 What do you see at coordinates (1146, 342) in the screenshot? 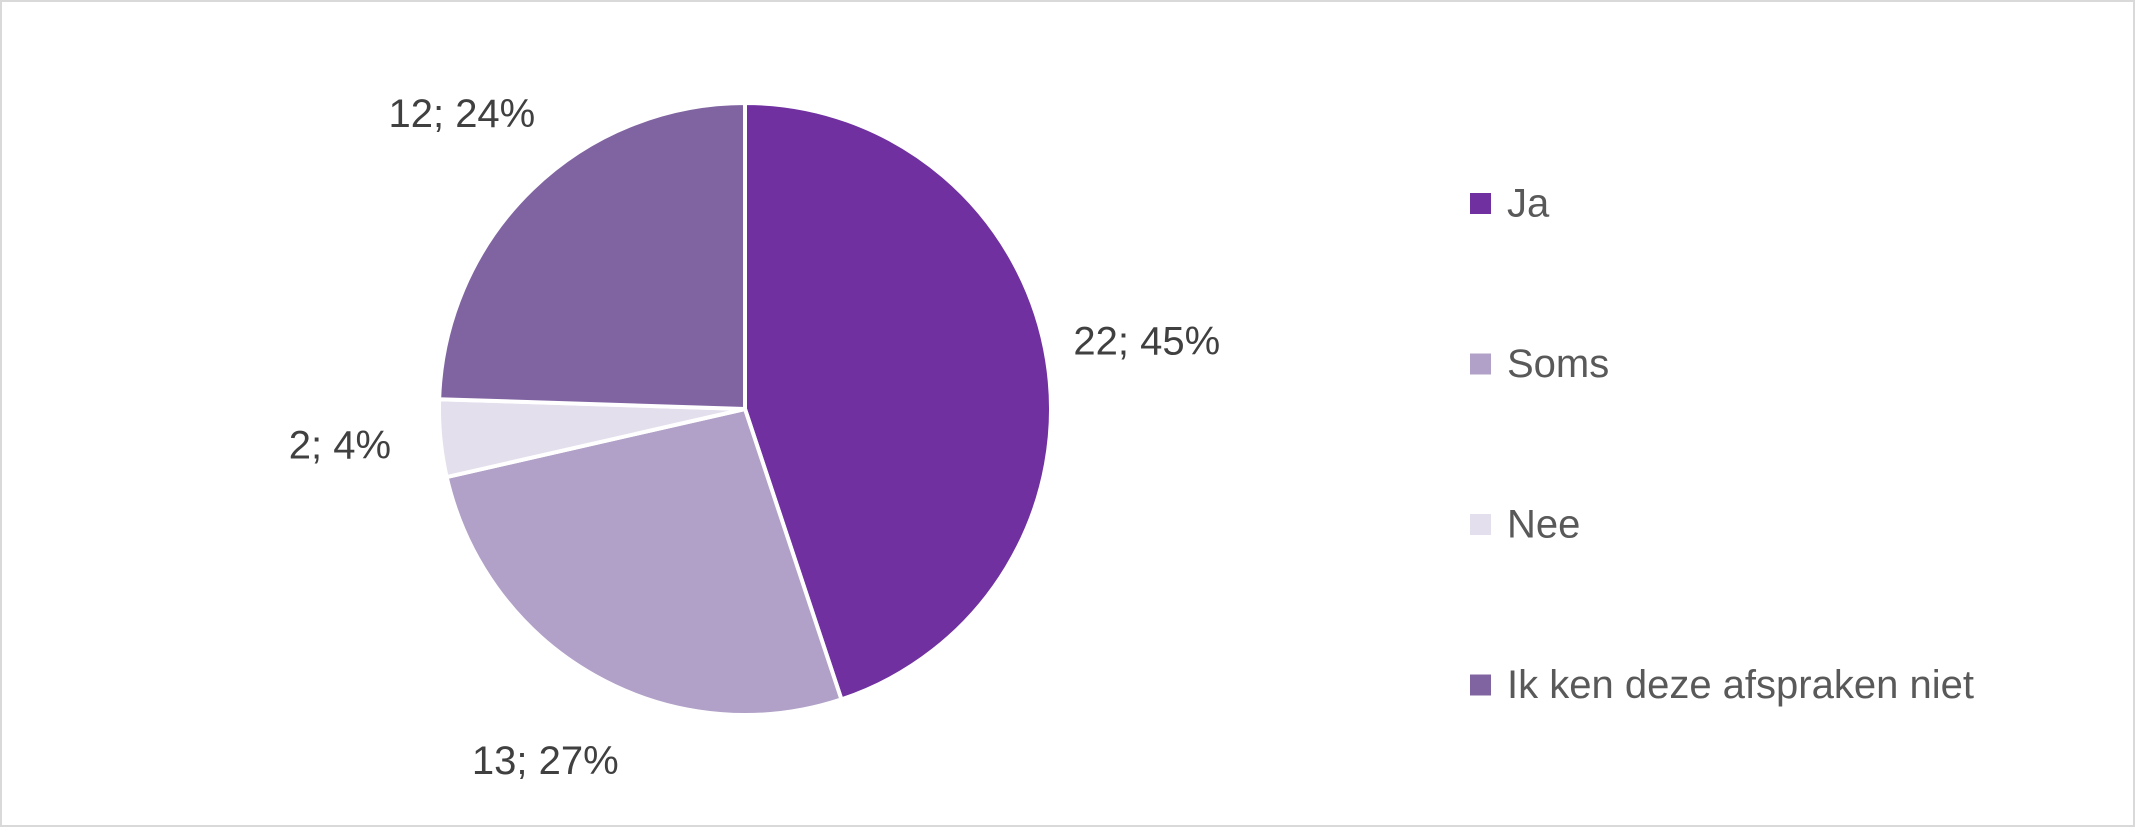
I see `data-label: 22; 45%` at bounding box center [1146, 342].